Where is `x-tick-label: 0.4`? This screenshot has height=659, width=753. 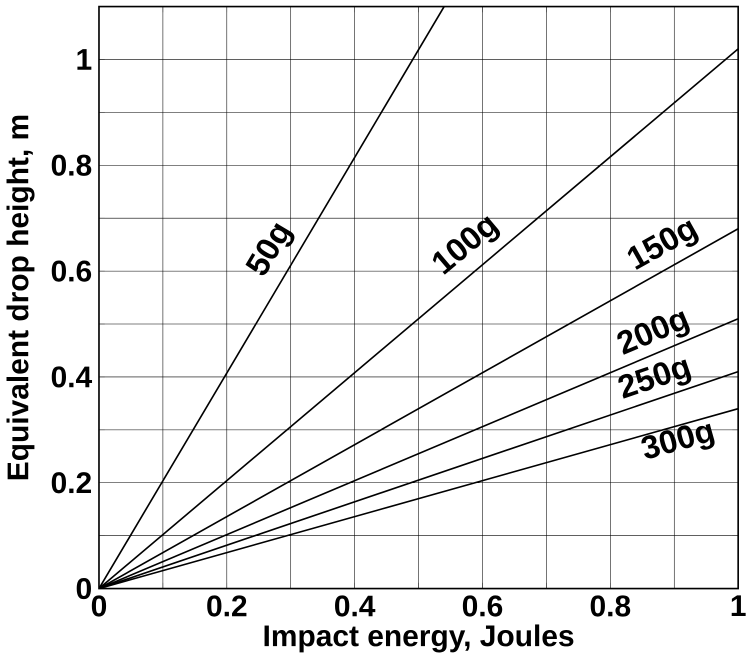
x-tick-label: 0.4 is located at coordinates (355, 606).